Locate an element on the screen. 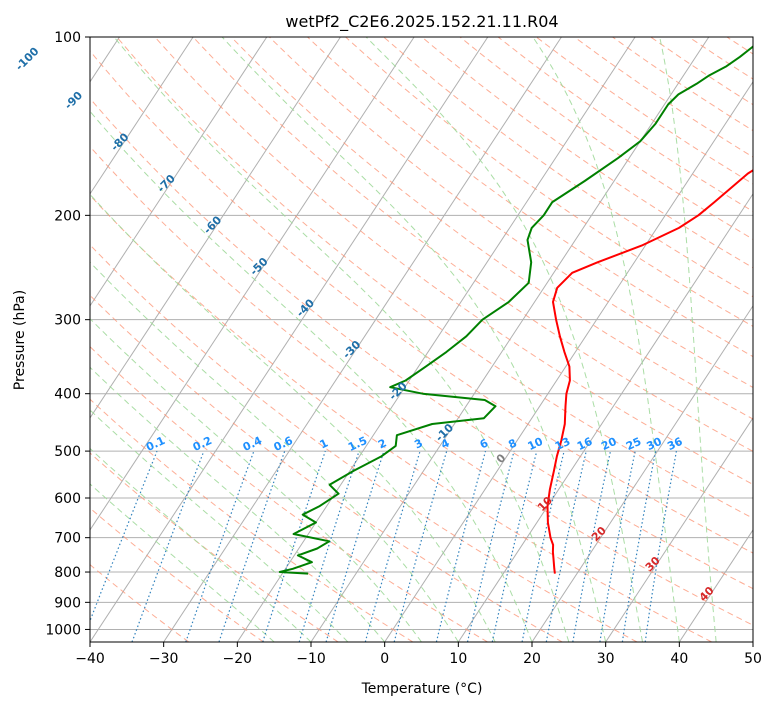  isotherm-label: 10 is located at coordinates (545, 504).